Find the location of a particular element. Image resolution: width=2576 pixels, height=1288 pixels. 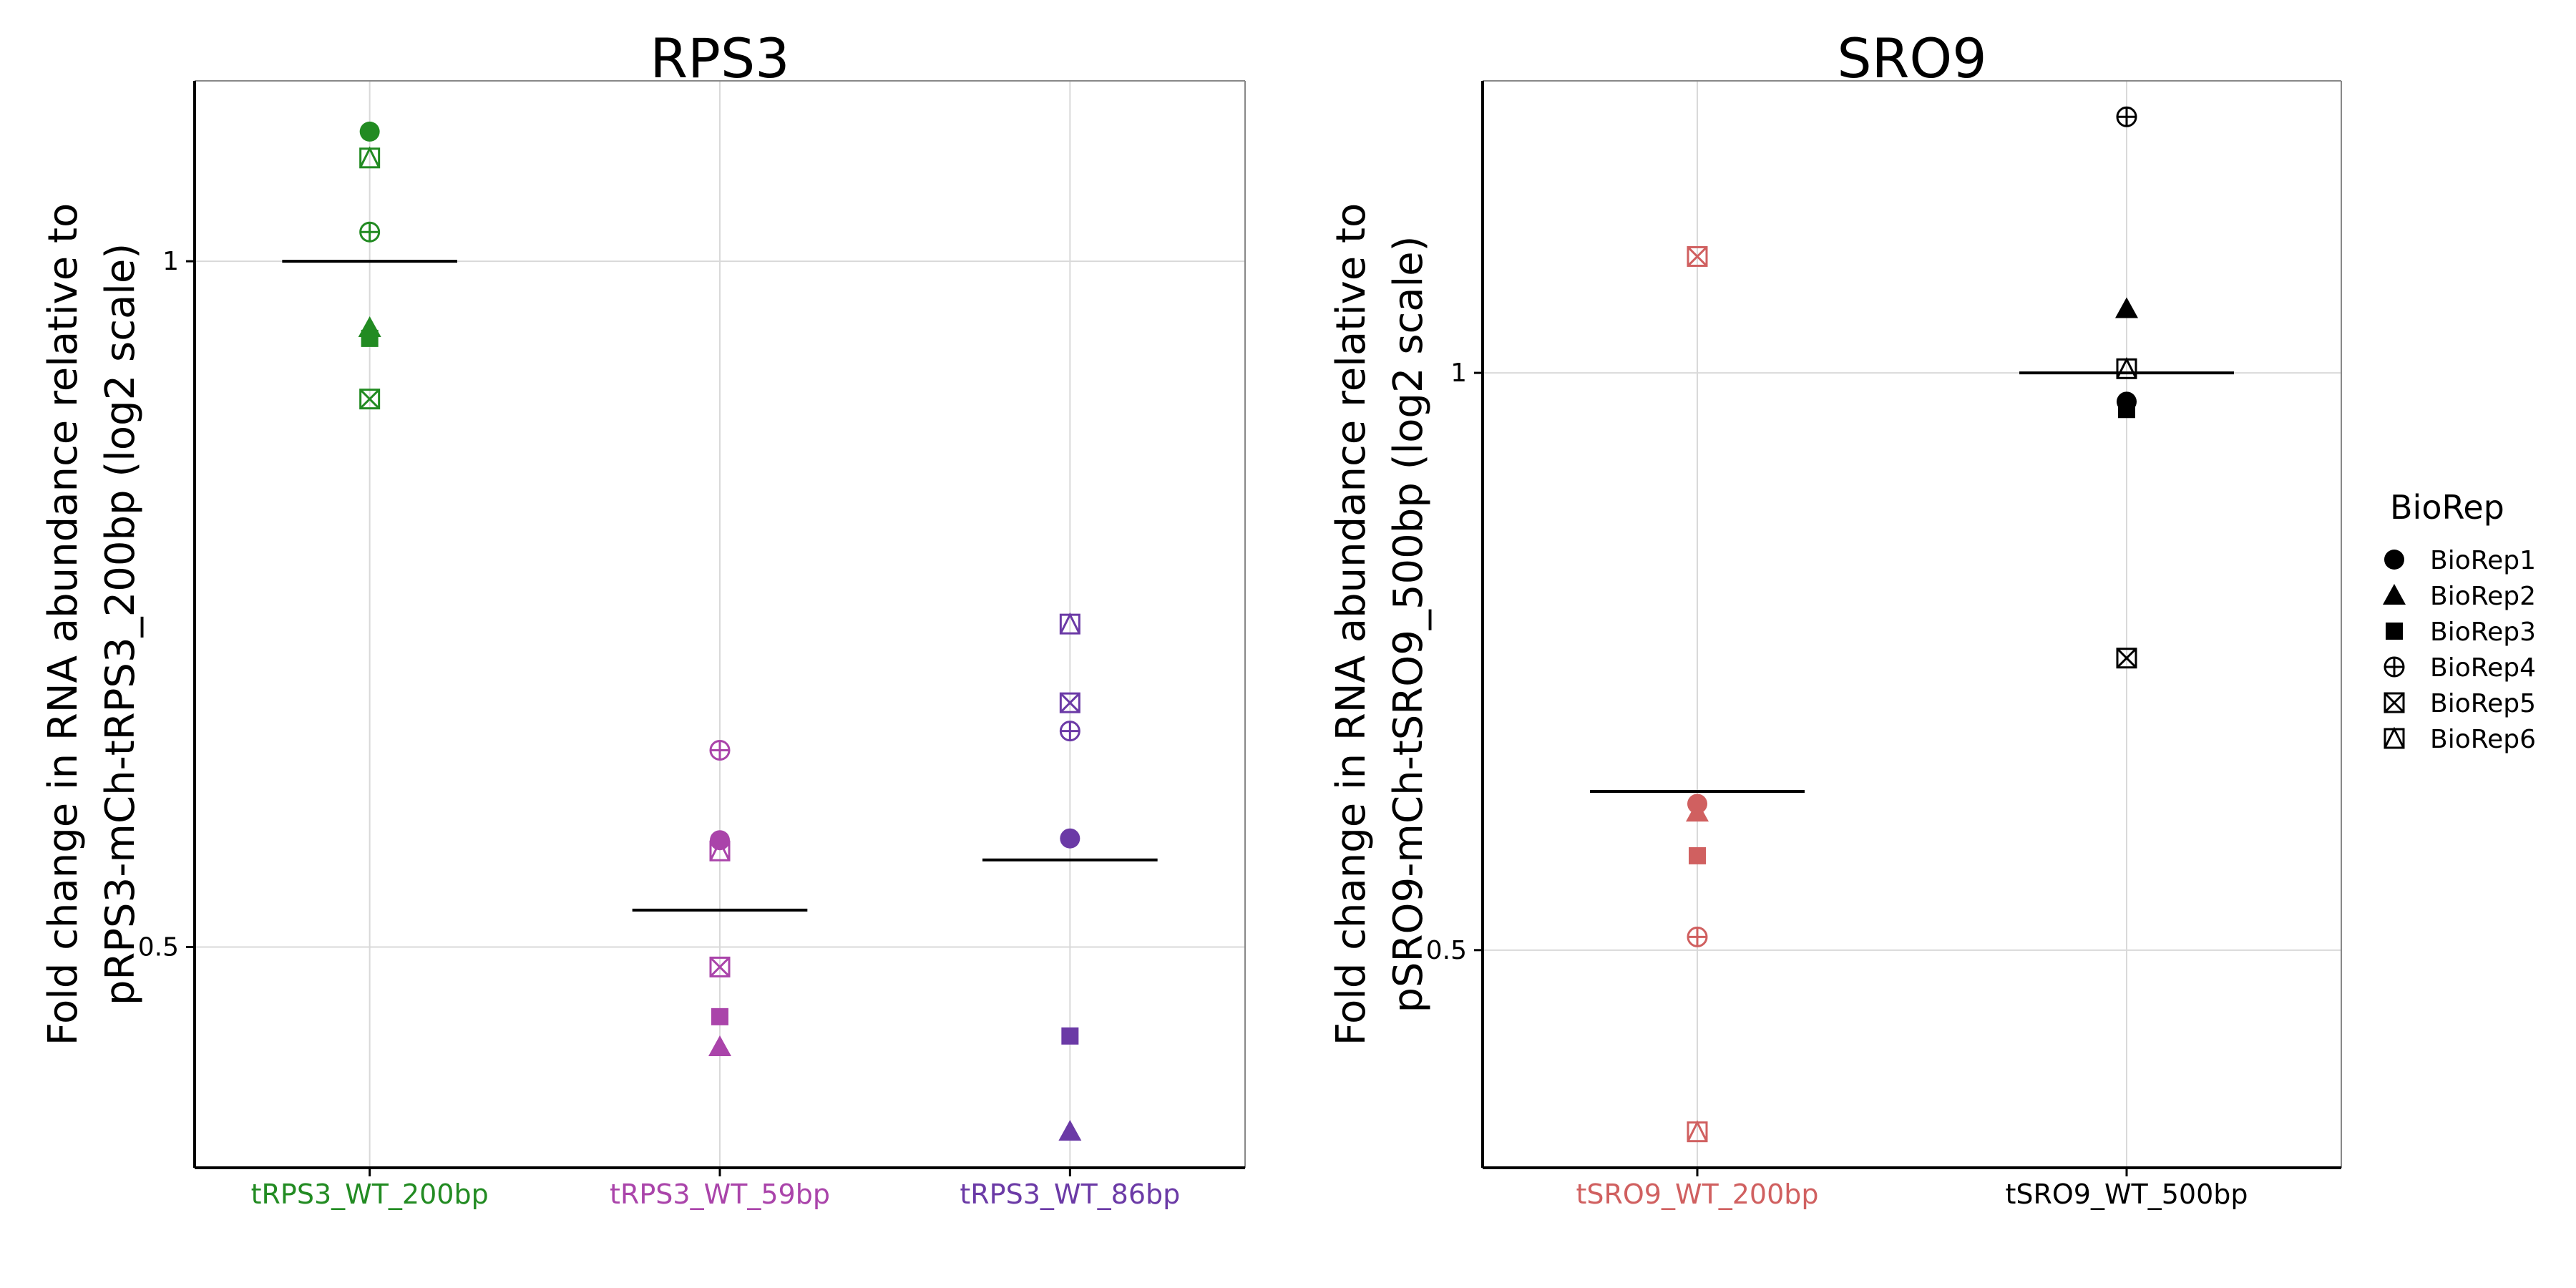

legend-item: BioRep1 is located at coordinates (2460, 560).